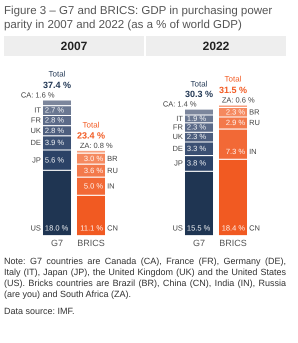 This screenshot has height=343, width=298. I want to click on total-label: 23.4 %, so click(91, 135).